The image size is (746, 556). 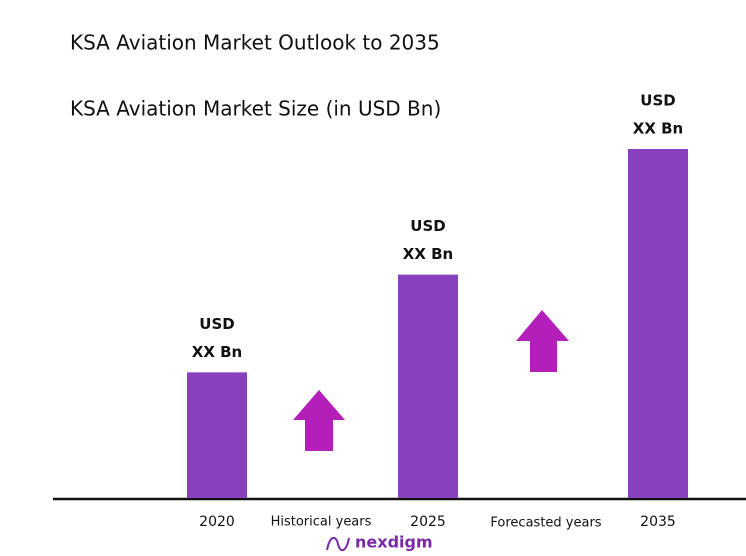 What do you see at coordinates (217, 522) in the screenshot?
I see `x-tick-label: 2020` at bounding box center [217, 522].